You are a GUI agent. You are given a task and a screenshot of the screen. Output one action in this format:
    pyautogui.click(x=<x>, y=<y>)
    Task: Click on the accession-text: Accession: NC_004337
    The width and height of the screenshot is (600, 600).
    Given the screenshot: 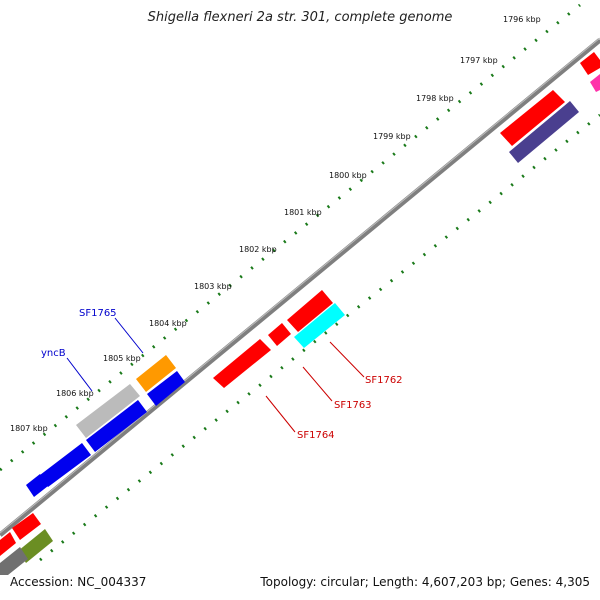 What is the action you would take?
    pyautogui.click(x=78, y=582)
    